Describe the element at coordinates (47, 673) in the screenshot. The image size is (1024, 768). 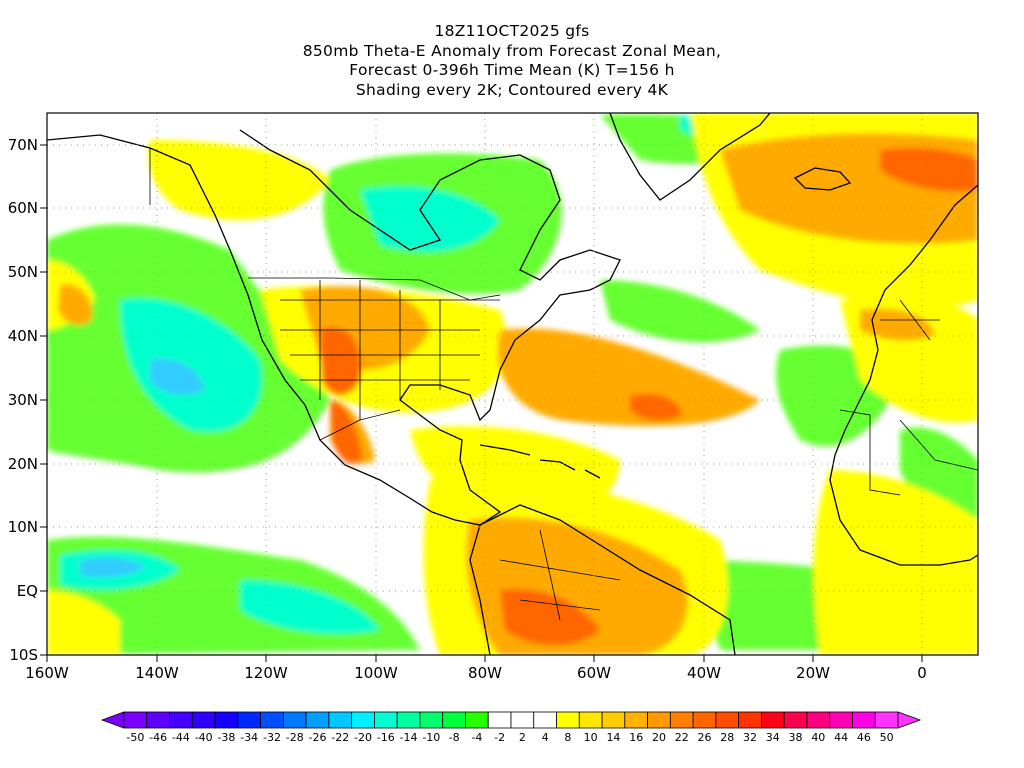
I see `lon-tick-label: 160W` at that location.